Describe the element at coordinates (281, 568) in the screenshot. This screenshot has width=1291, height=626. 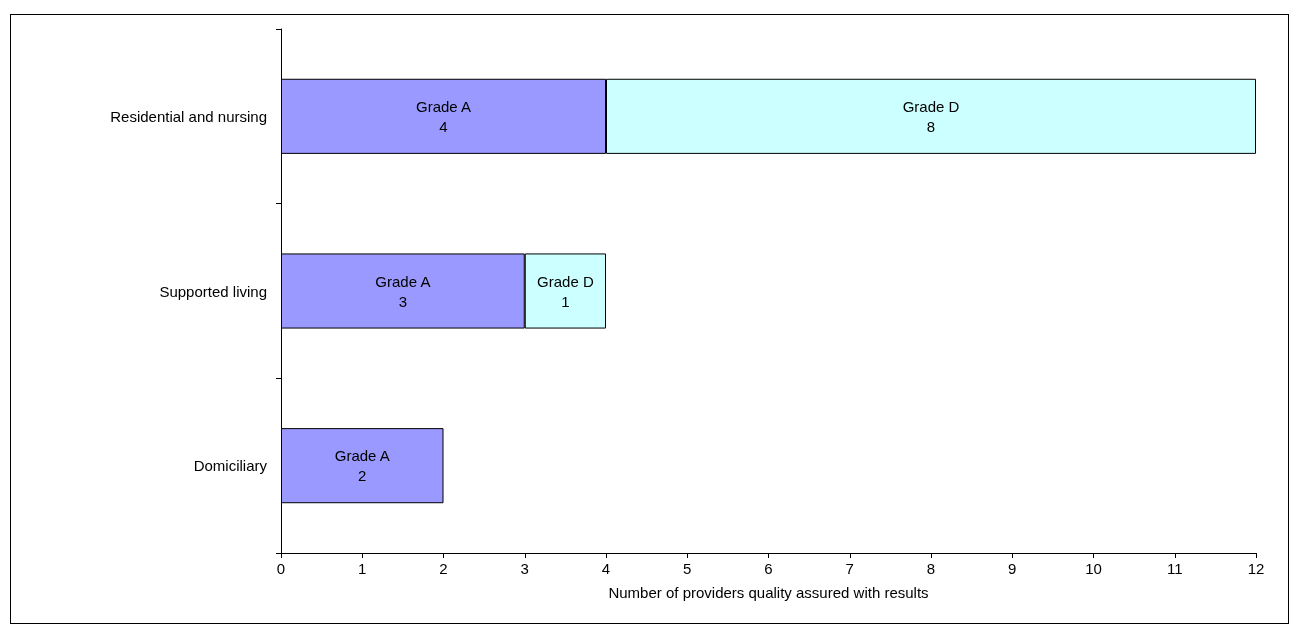
I see `x-tick-label: 0` at that location.